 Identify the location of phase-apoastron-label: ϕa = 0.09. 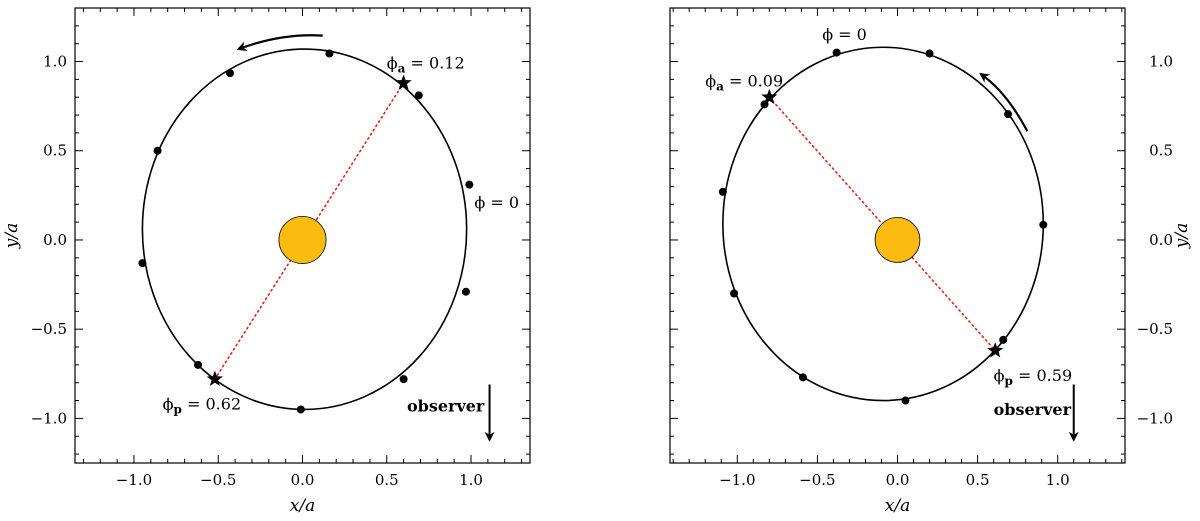
(744, 83).